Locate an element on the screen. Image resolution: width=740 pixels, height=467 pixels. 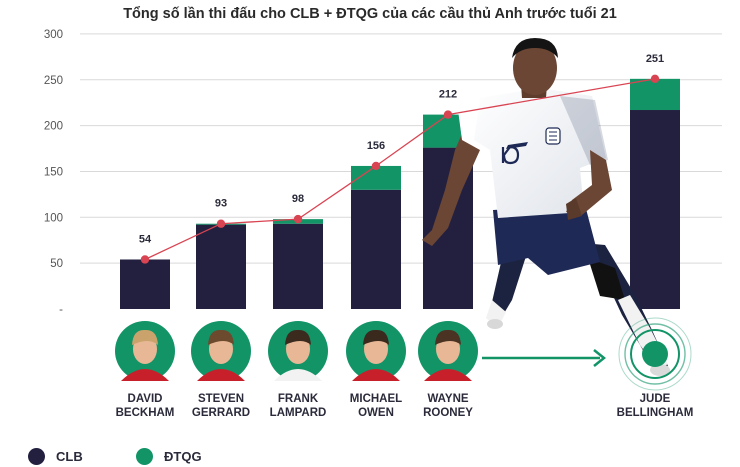
y-tick-label: 50 is located at coordinates (56, 264).